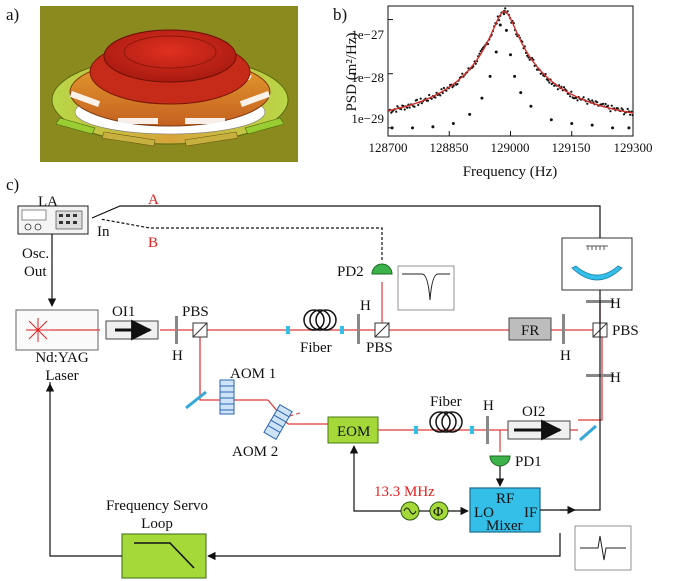  Describe the element at coordinates (169, 84) in the screenshot. I see `resonator-render` at that location.